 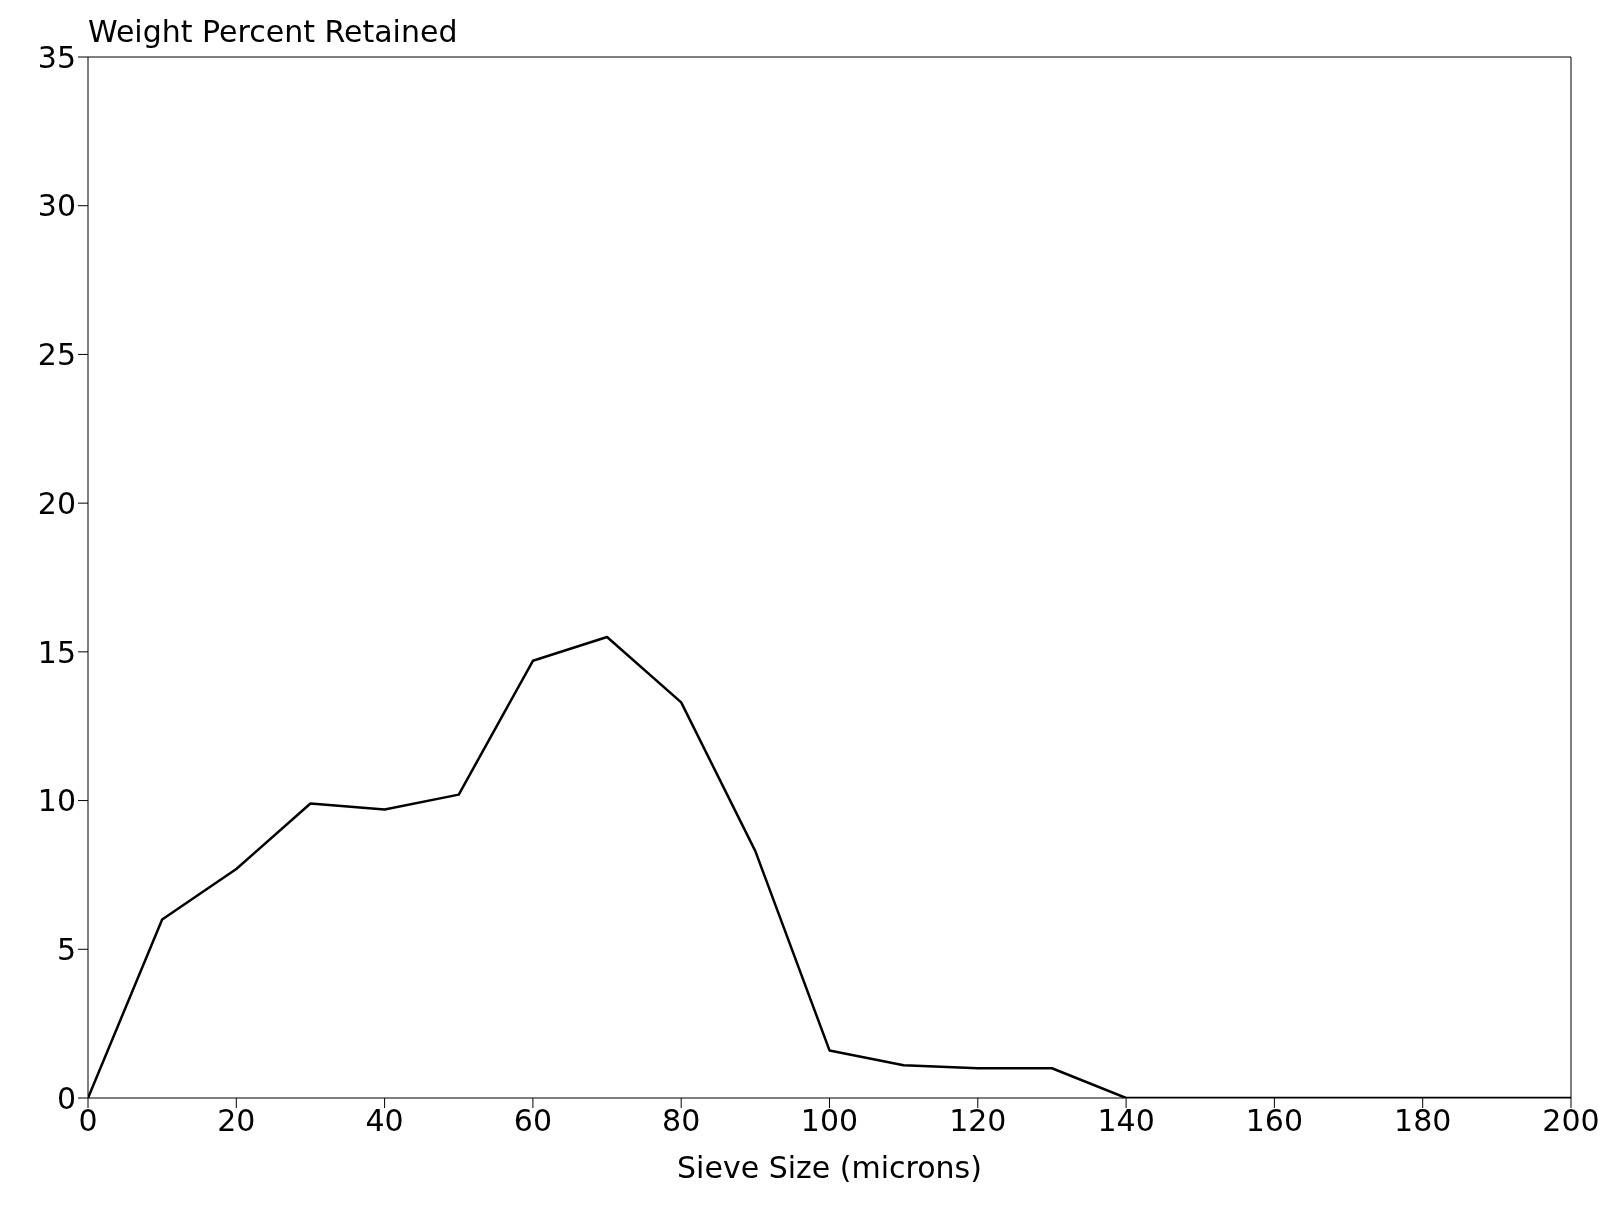 What do you see at coordinates (56, 206) in the screenshot?
I see `y-tick-label: 30` at bounding box center [56, 206].